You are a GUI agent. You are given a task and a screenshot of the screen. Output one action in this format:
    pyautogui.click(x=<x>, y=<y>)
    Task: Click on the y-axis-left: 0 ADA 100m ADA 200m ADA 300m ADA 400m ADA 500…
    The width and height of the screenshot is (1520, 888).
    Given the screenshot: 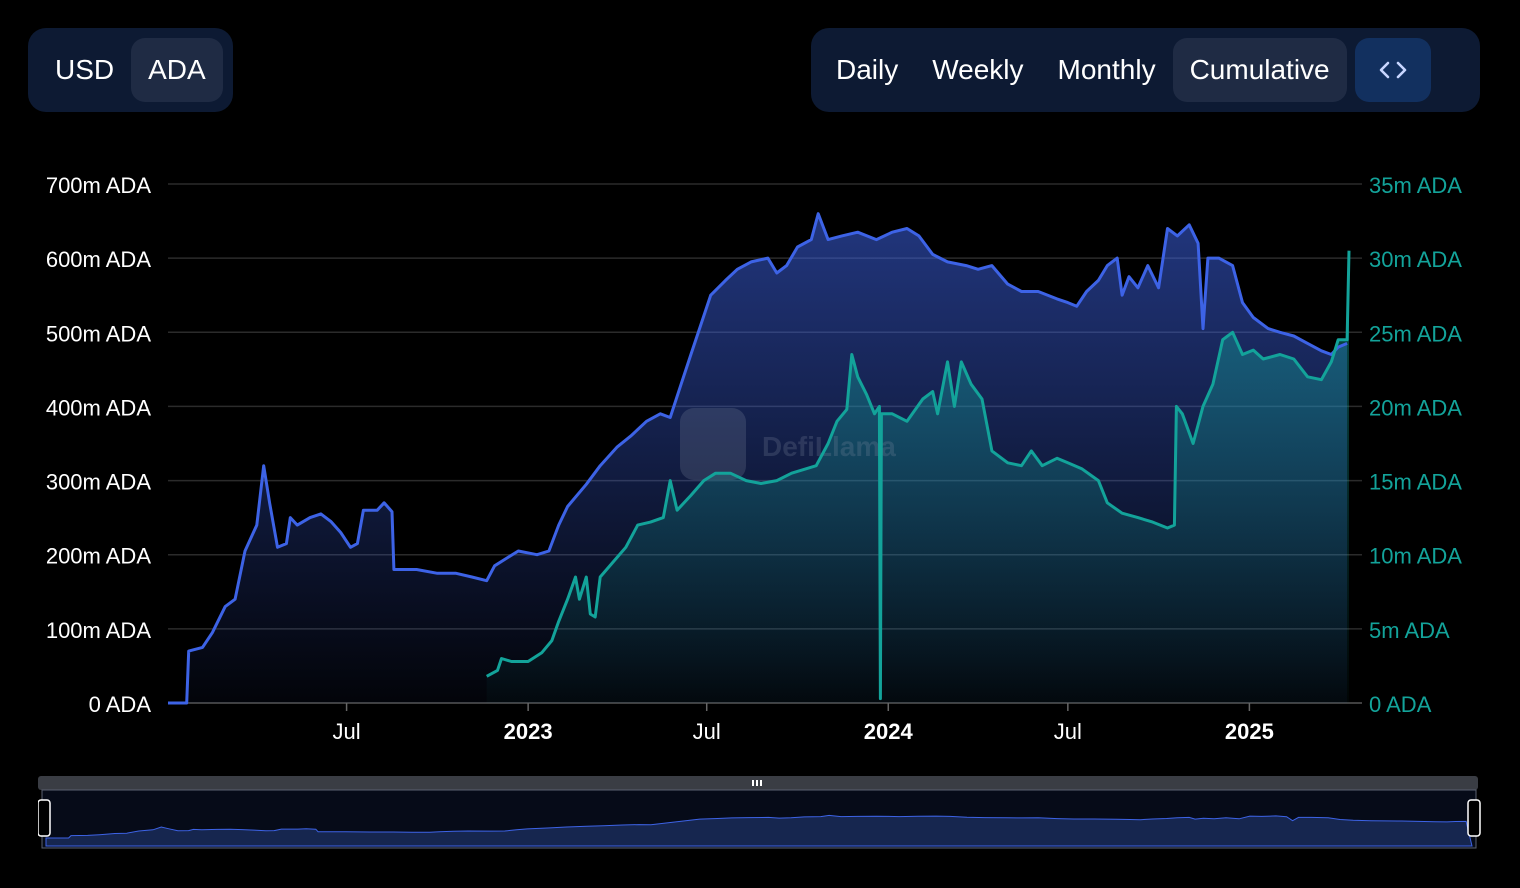 What is the action you would take?
    pyautogui.click(x=98, y=445)
    